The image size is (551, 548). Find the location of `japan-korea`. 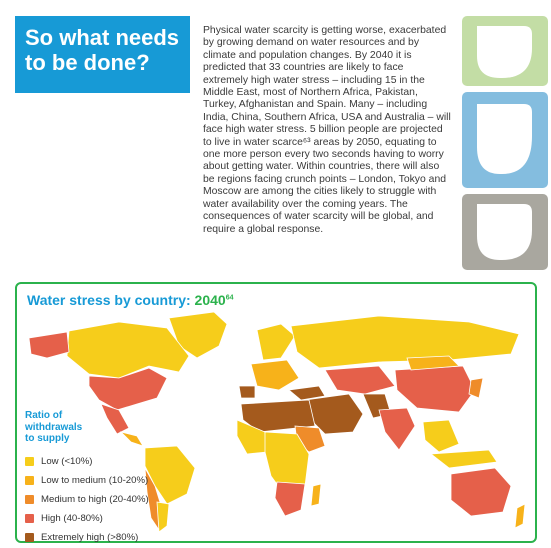

japan-korea is located at coordinates (476, 388).